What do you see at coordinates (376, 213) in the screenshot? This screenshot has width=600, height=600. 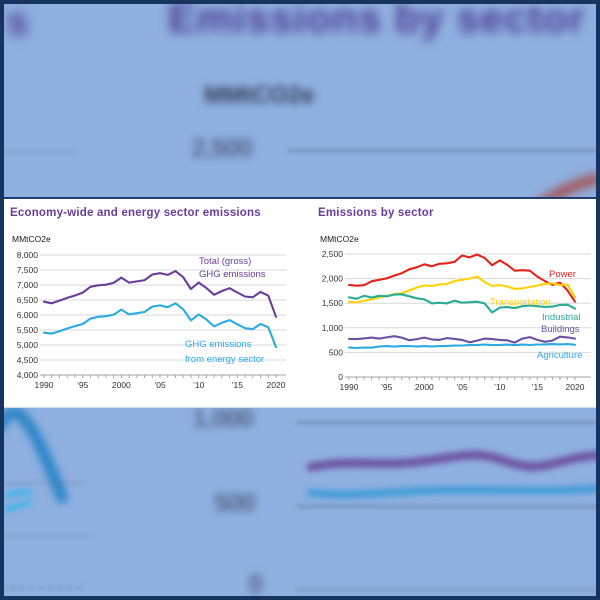 I see `chart-title: Emissions by sector` at bounding box center [376, 213].